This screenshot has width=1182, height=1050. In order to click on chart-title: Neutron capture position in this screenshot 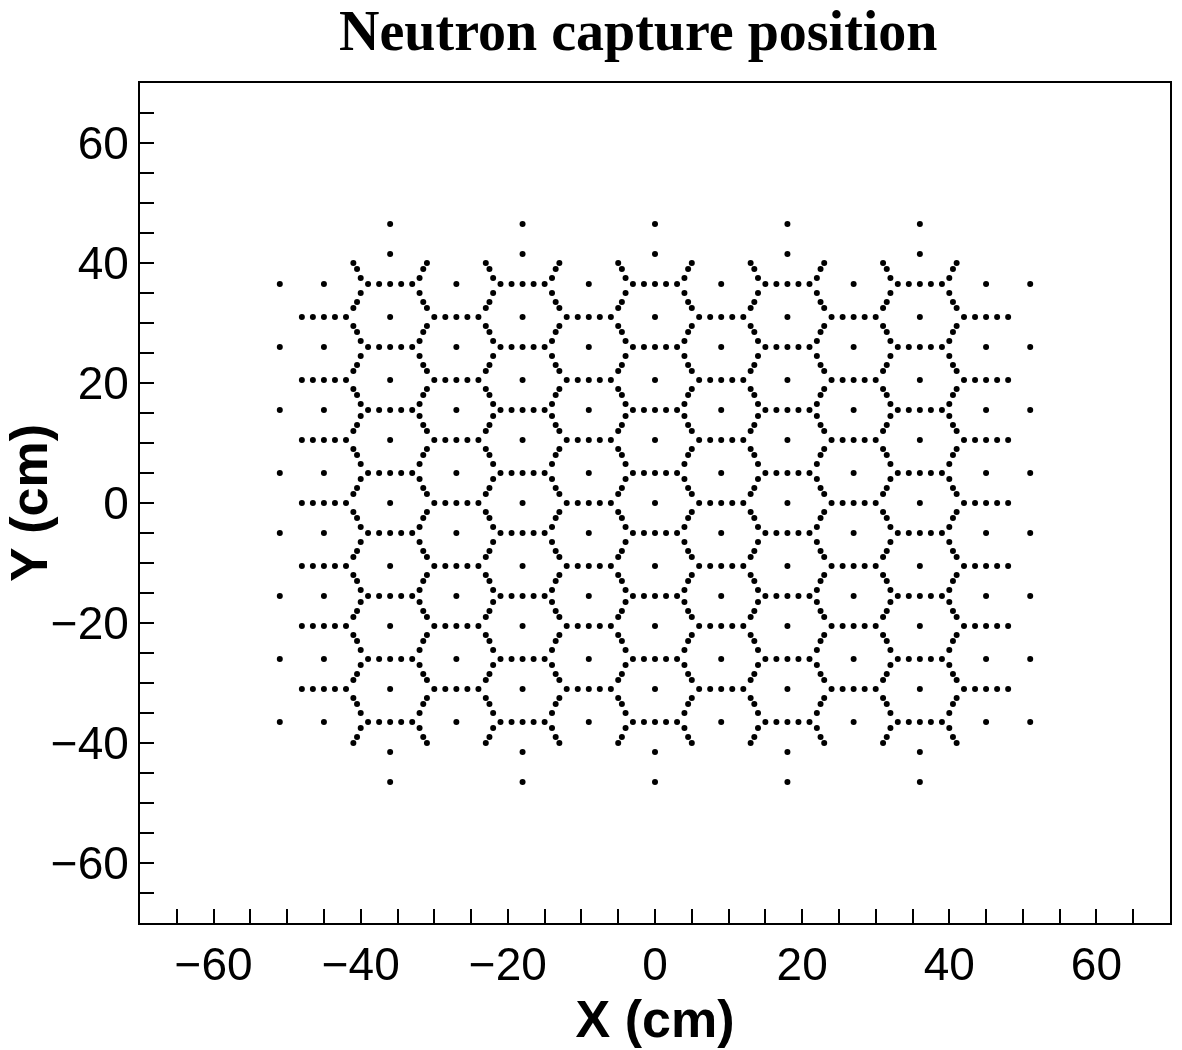, I will do `click(638, 31)`.